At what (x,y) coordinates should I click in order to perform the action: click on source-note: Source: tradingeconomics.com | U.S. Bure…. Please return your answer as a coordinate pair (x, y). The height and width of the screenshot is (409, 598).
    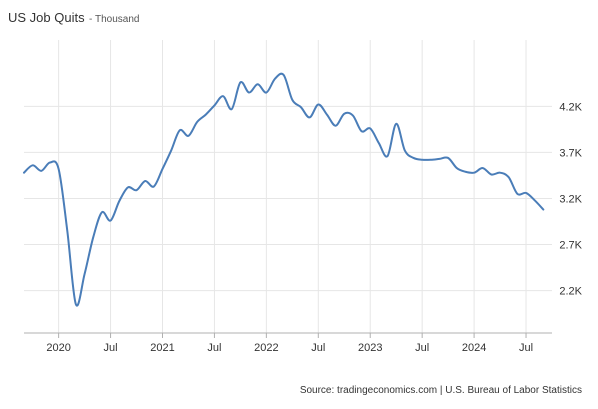
    Looking at the image, I should click on (440, 390).